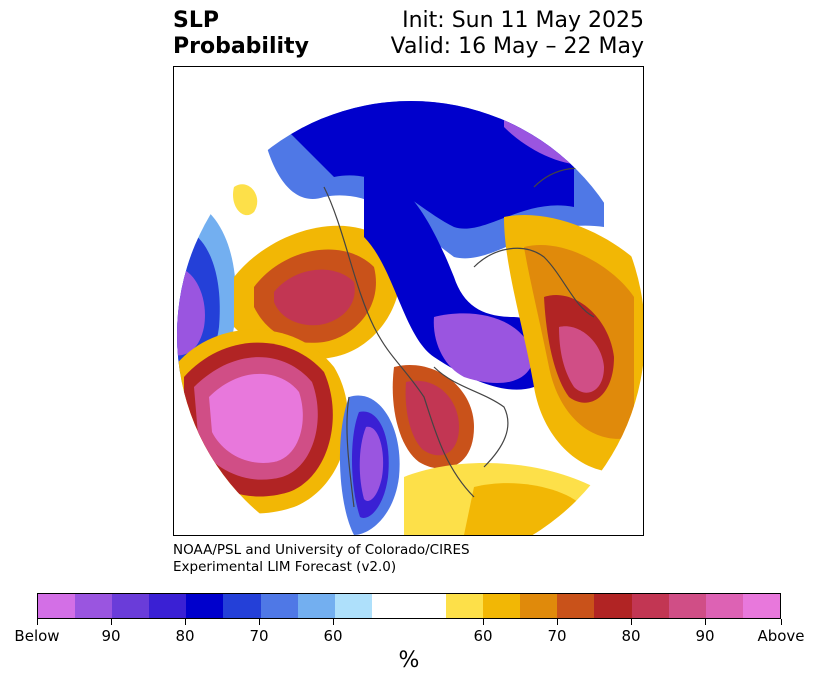 This screenshot has width=819, height=686. What do you see at coordinates (196, 20) in the screenshot?
I see `title-line-1: SLP` at bounding box center [196, 20].